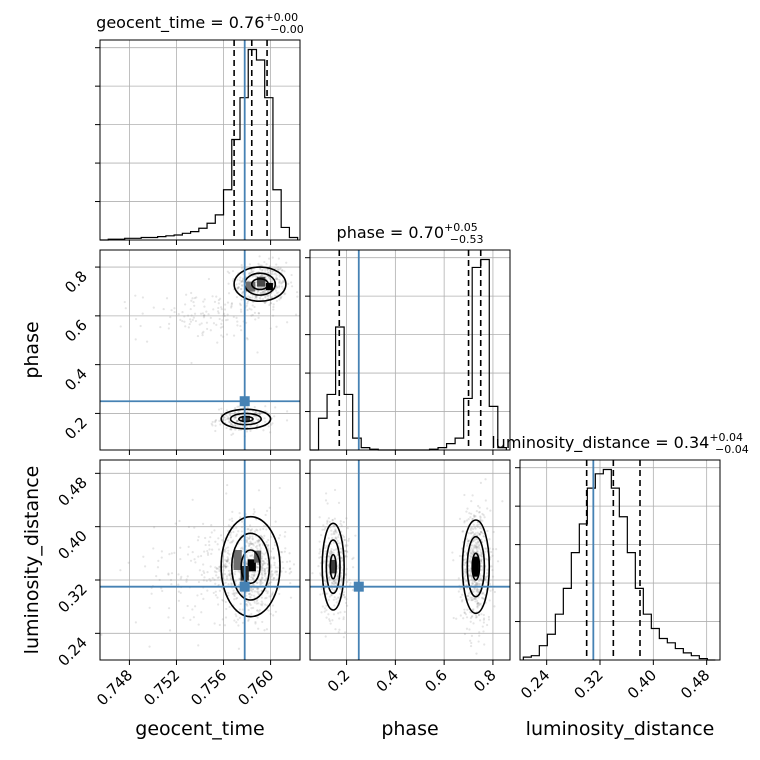 This screenshot has height=760, width=760. What do you see at coordinates (620, 443) in the screenshot?
I see `title-luminosity_distance: luminosity_distance = 0.34+0.04 −0.04` at bounding box center [620, 443].